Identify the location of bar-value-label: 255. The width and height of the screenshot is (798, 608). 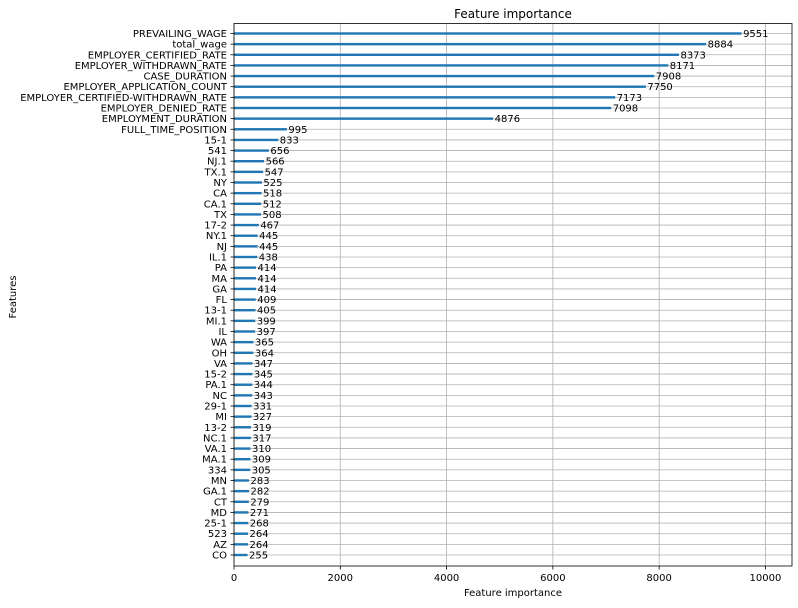
(258, 556).